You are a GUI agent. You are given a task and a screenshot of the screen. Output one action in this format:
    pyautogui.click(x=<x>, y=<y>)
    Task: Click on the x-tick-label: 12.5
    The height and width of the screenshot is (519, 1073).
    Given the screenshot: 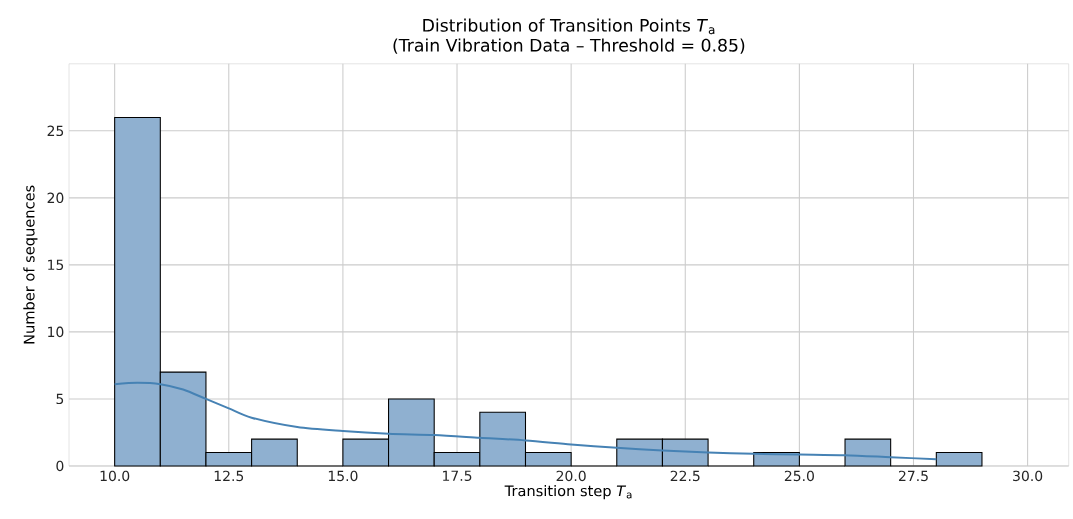 What is the action you would take?
    pyautogui.click(x=229, y=476)
    